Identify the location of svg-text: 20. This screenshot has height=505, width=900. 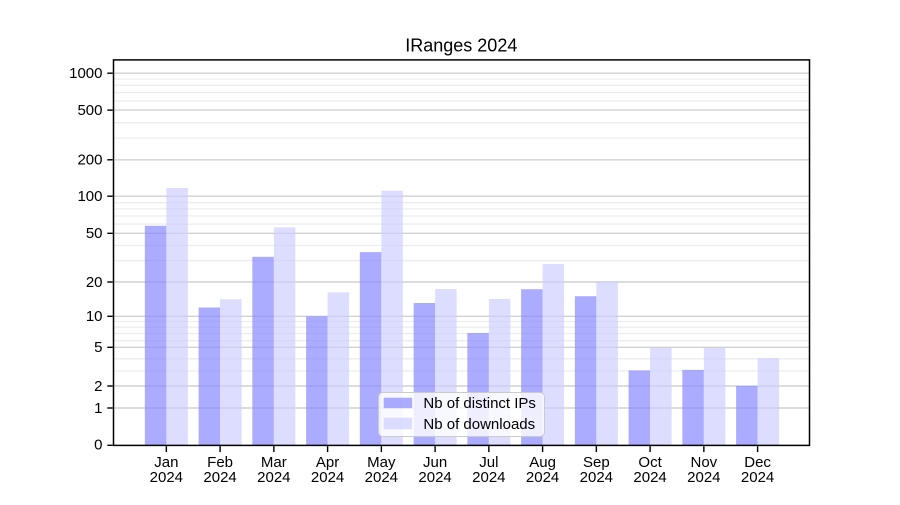
(94, 282).